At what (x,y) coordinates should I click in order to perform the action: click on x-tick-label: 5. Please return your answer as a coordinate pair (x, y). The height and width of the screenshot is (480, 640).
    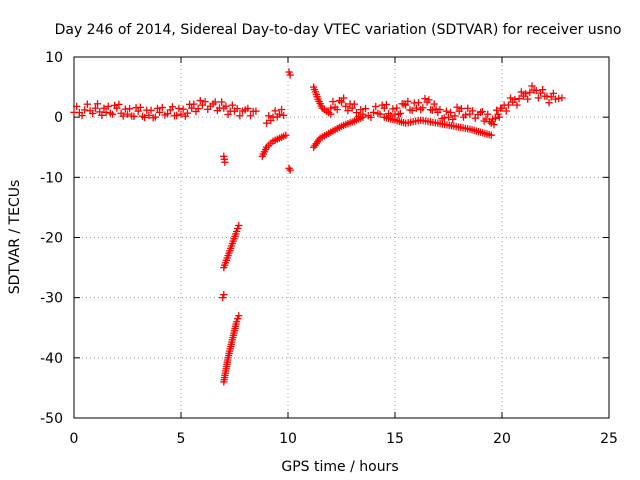
    Looking at the image, I should click on (181, 439).